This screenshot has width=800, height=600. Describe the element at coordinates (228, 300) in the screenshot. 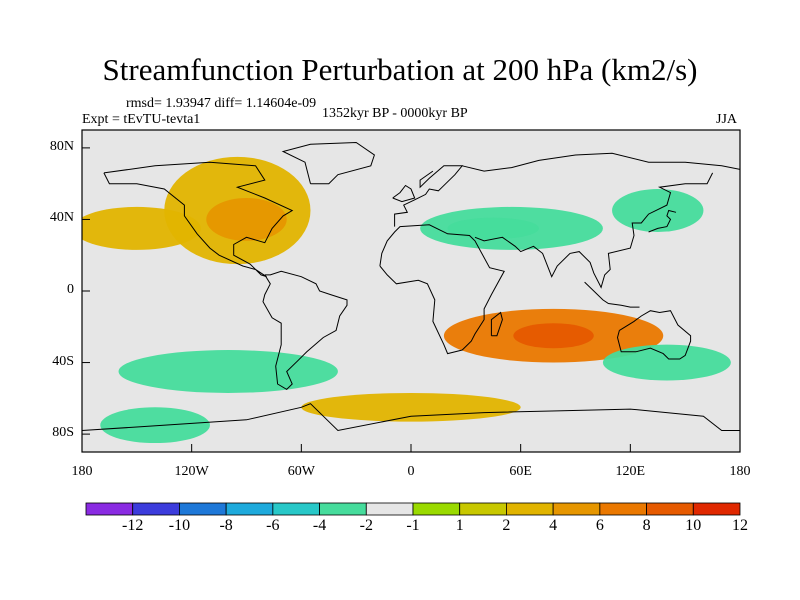

I see `contour-equatorial-pacific-negative` at that location.